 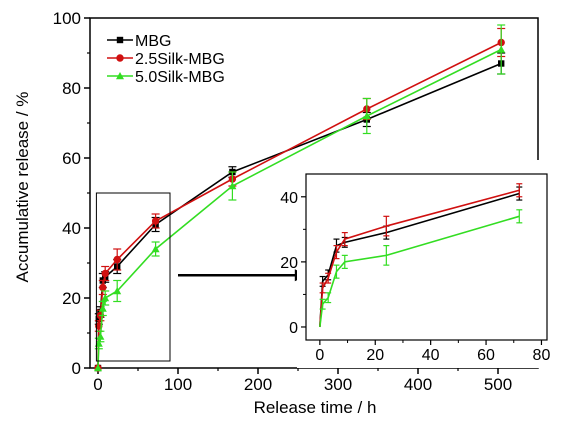 What do you see at coordinates (71, 158) in the screenshot?
I see `y-tick-label: 60` at bounding box center [71, 158].